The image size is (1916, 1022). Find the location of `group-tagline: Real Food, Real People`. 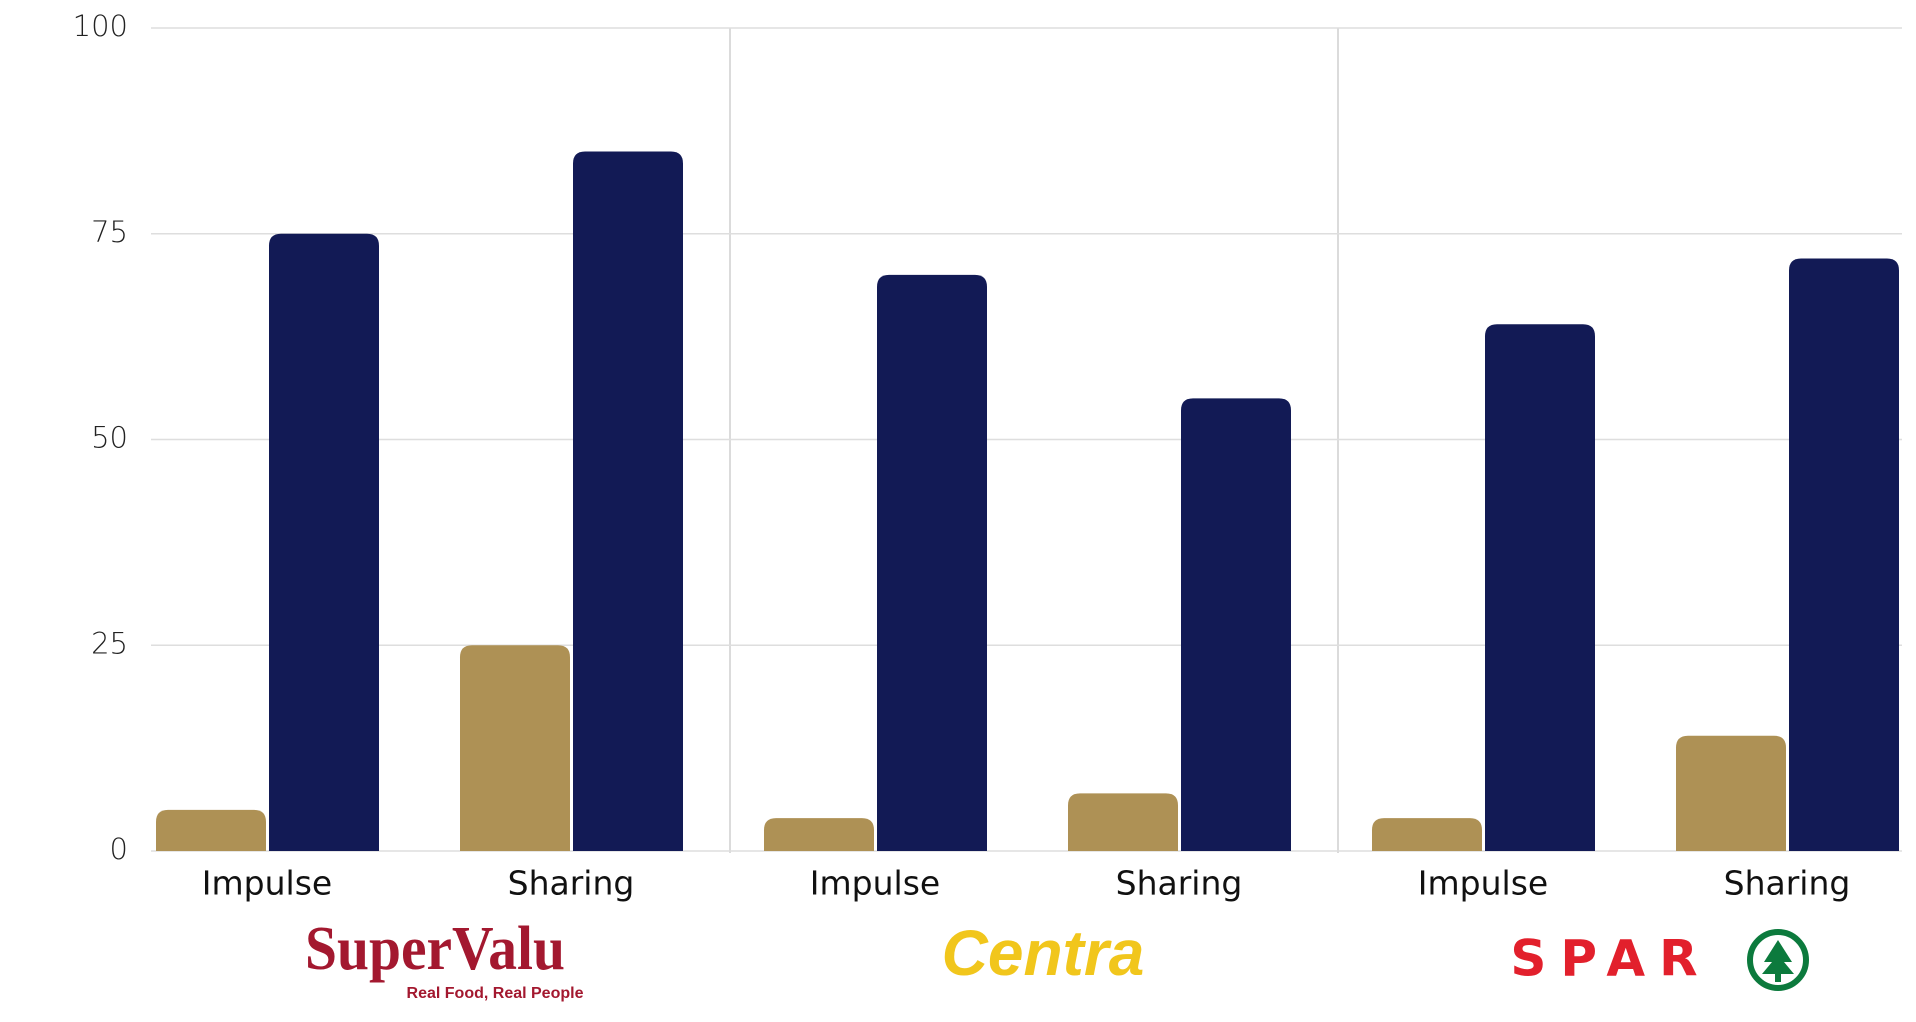

group-tagline: Real Food, Real People is located at coordinates (495, 993).